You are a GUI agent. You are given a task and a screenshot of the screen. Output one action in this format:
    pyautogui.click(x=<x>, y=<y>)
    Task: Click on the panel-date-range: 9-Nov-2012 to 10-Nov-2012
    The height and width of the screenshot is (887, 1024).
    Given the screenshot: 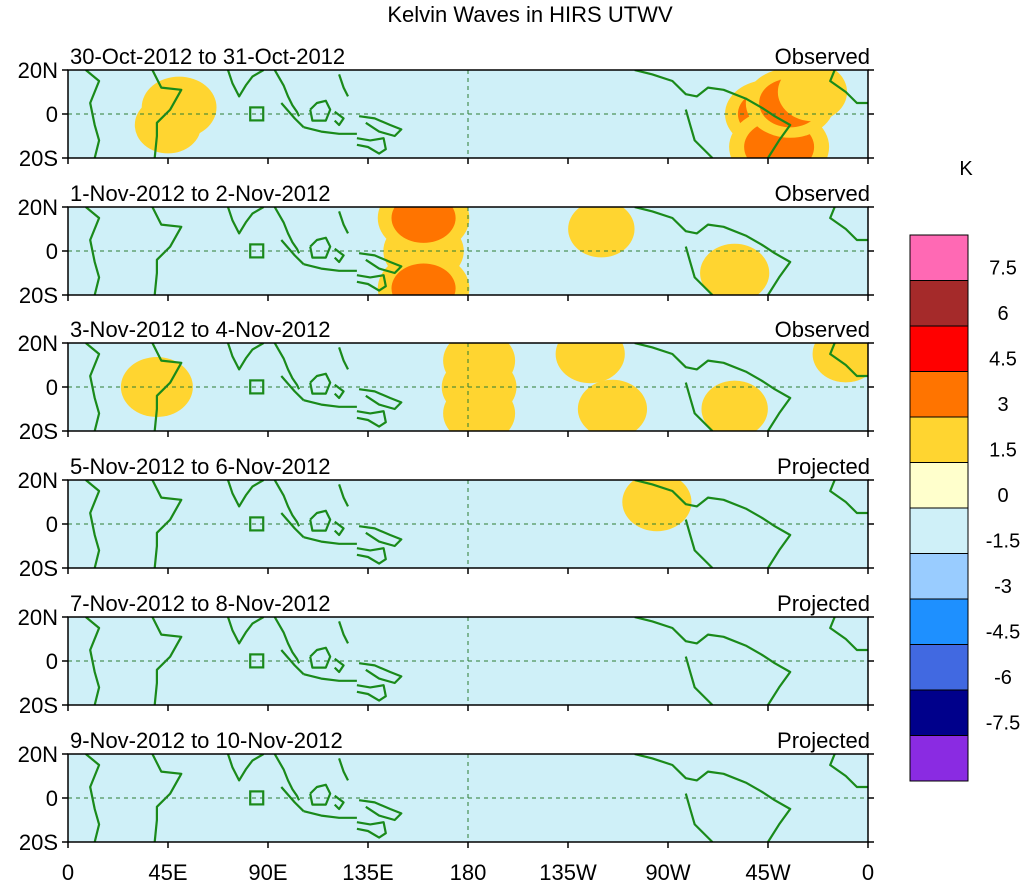 What is the action you would take?
    pyautogui.click(x=206, y=740)
    